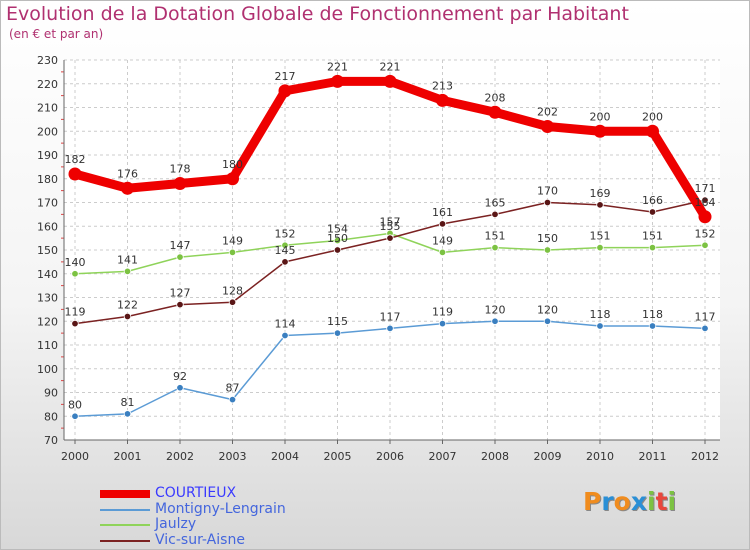 The height and width of the screenshot is (550, 750). I want to click on logo-letter: o, so click(622, 501).